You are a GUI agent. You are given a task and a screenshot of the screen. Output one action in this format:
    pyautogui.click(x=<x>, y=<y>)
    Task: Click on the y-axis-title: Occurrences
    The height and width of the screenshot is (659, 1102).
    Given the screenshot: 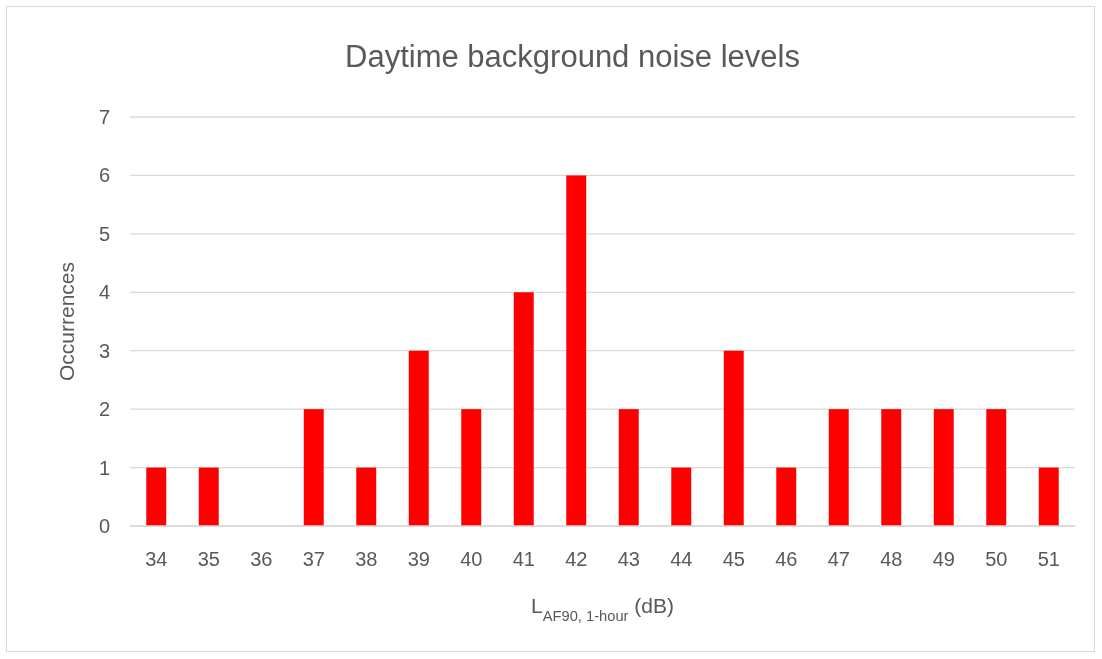 What is the action you would take?
    pyautogui.click(x=66, y=321)
    